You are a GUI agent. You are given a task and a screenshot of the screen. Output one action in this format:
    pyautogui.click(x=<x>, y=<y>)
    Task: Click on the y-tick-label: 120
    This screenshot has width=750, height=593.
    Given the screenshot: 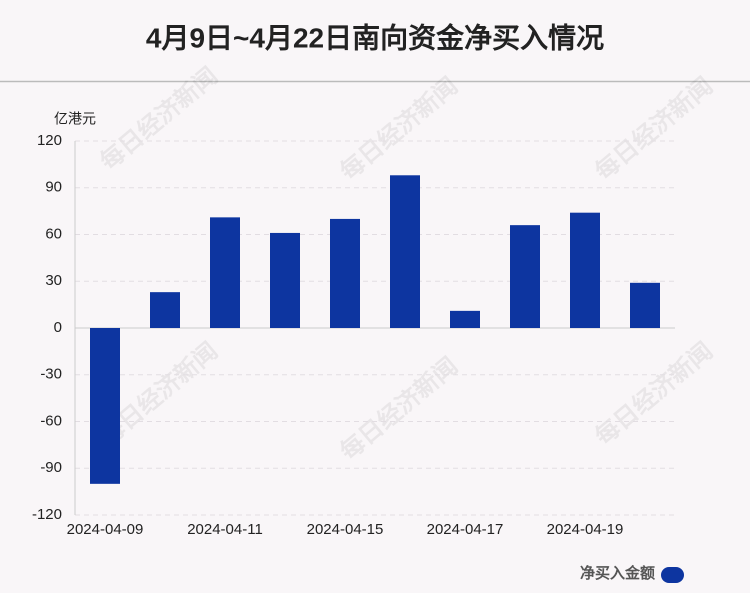 What is the action you would take?
    pyautogui.click(x=49, y=140)
    